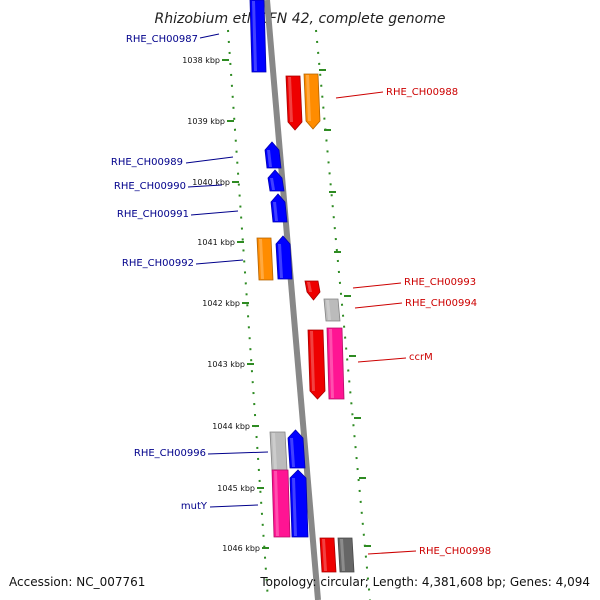 The width and height of the screenshot is (600, 600). Describe the element at coordinates (216, 242) in the screenshot. I see `scale-tick-label: 1041 kbp` at that location.